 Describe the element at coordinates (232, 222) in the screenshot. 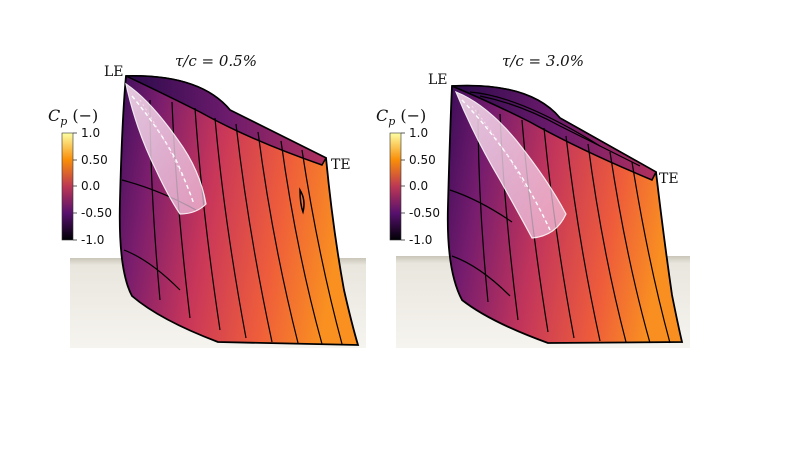

I see `pressure-isolines` at that location.